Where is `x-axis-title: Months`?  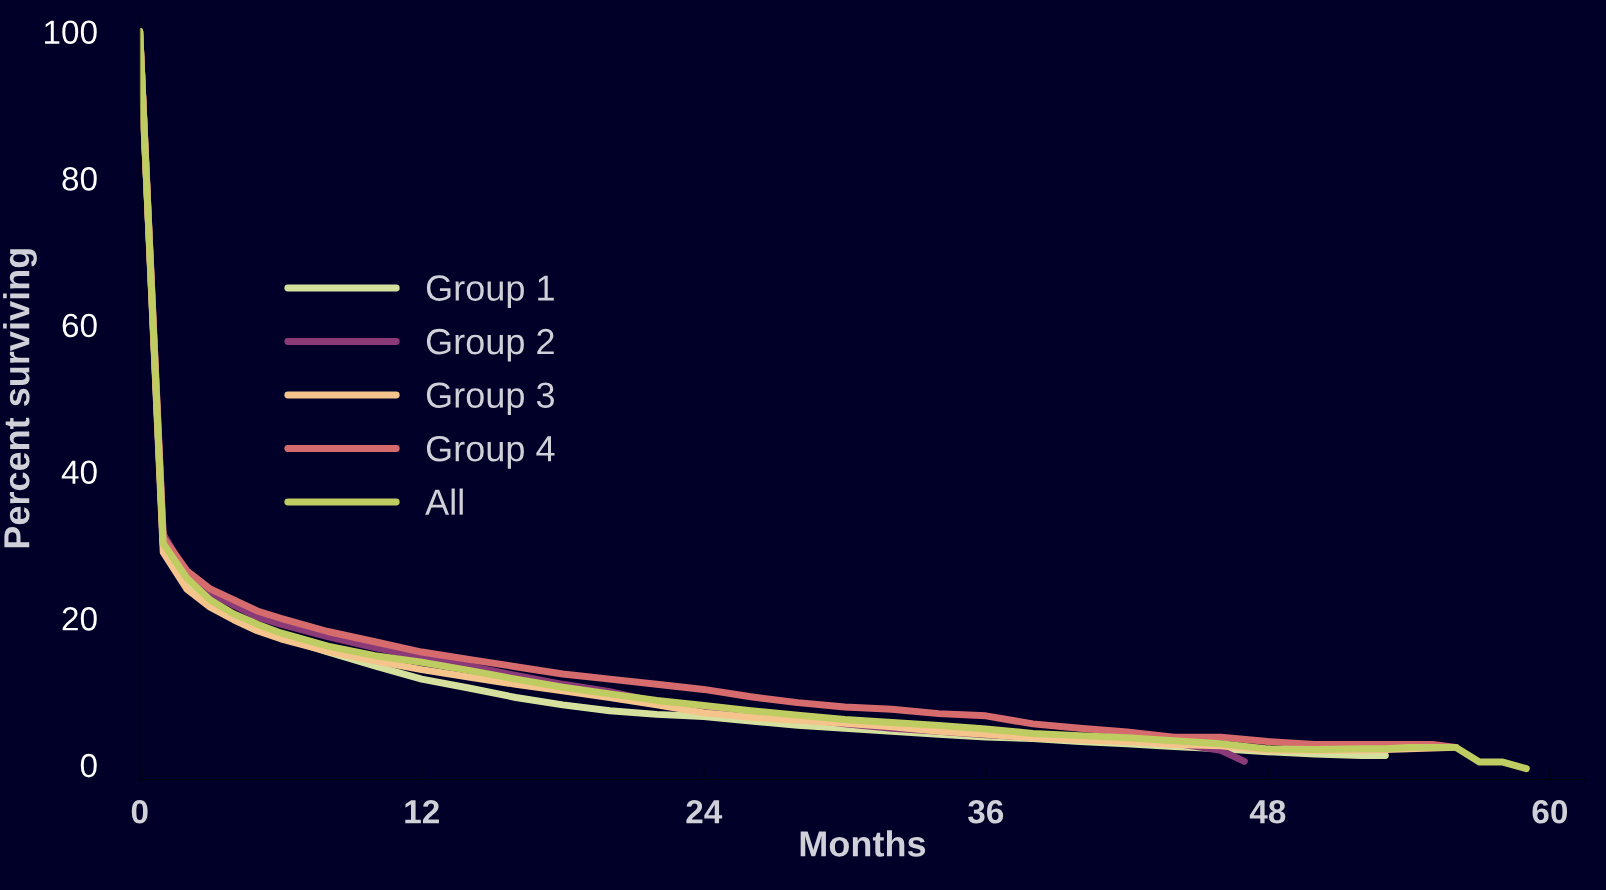
x-axis-title: Months is located at coordinates (863, 843).